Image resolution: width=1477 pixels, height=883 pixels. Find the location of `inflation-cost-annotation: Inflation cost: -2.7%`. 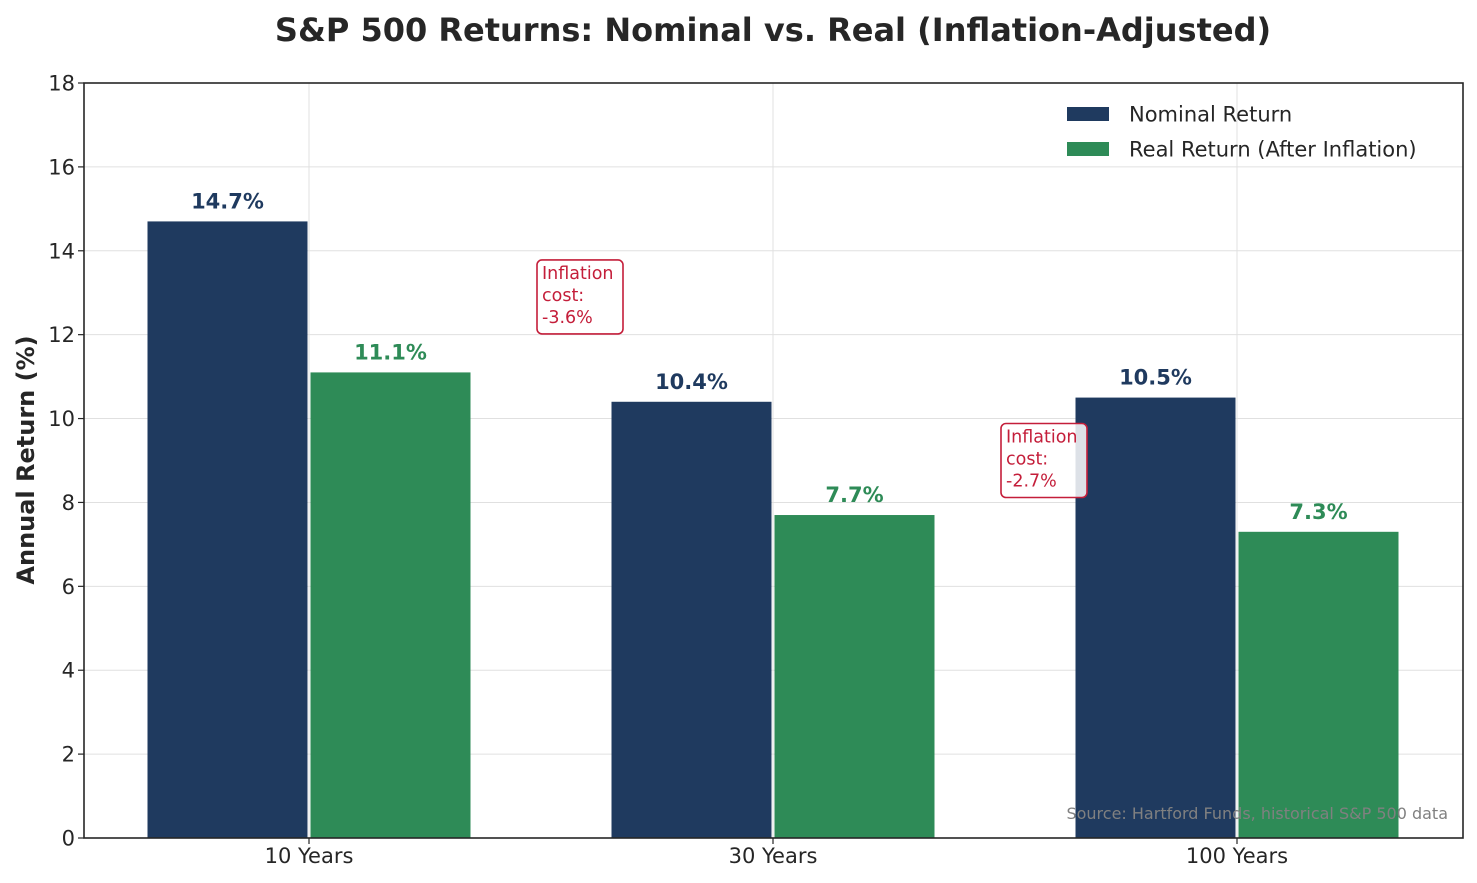

inflation-cost-annotation: Inflation cost: -2.7% is located at coordinates (1044, 460).